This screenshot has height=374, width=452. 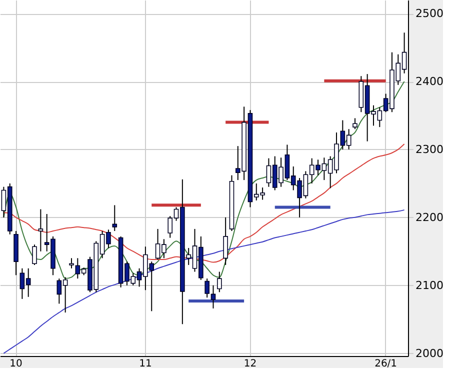 I want to click on y-tick-label: 2400, so click(x=430, y=81).